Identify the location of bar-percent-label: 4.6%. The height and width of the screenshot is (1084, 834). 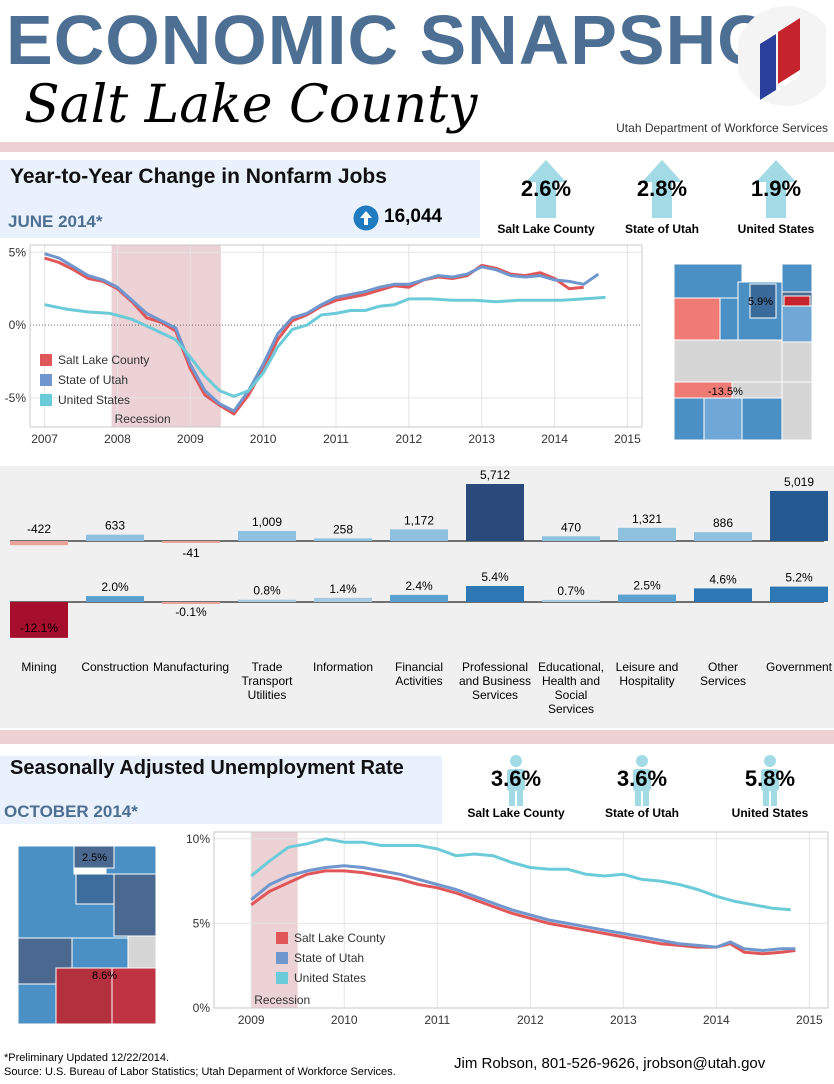
(723, 579).